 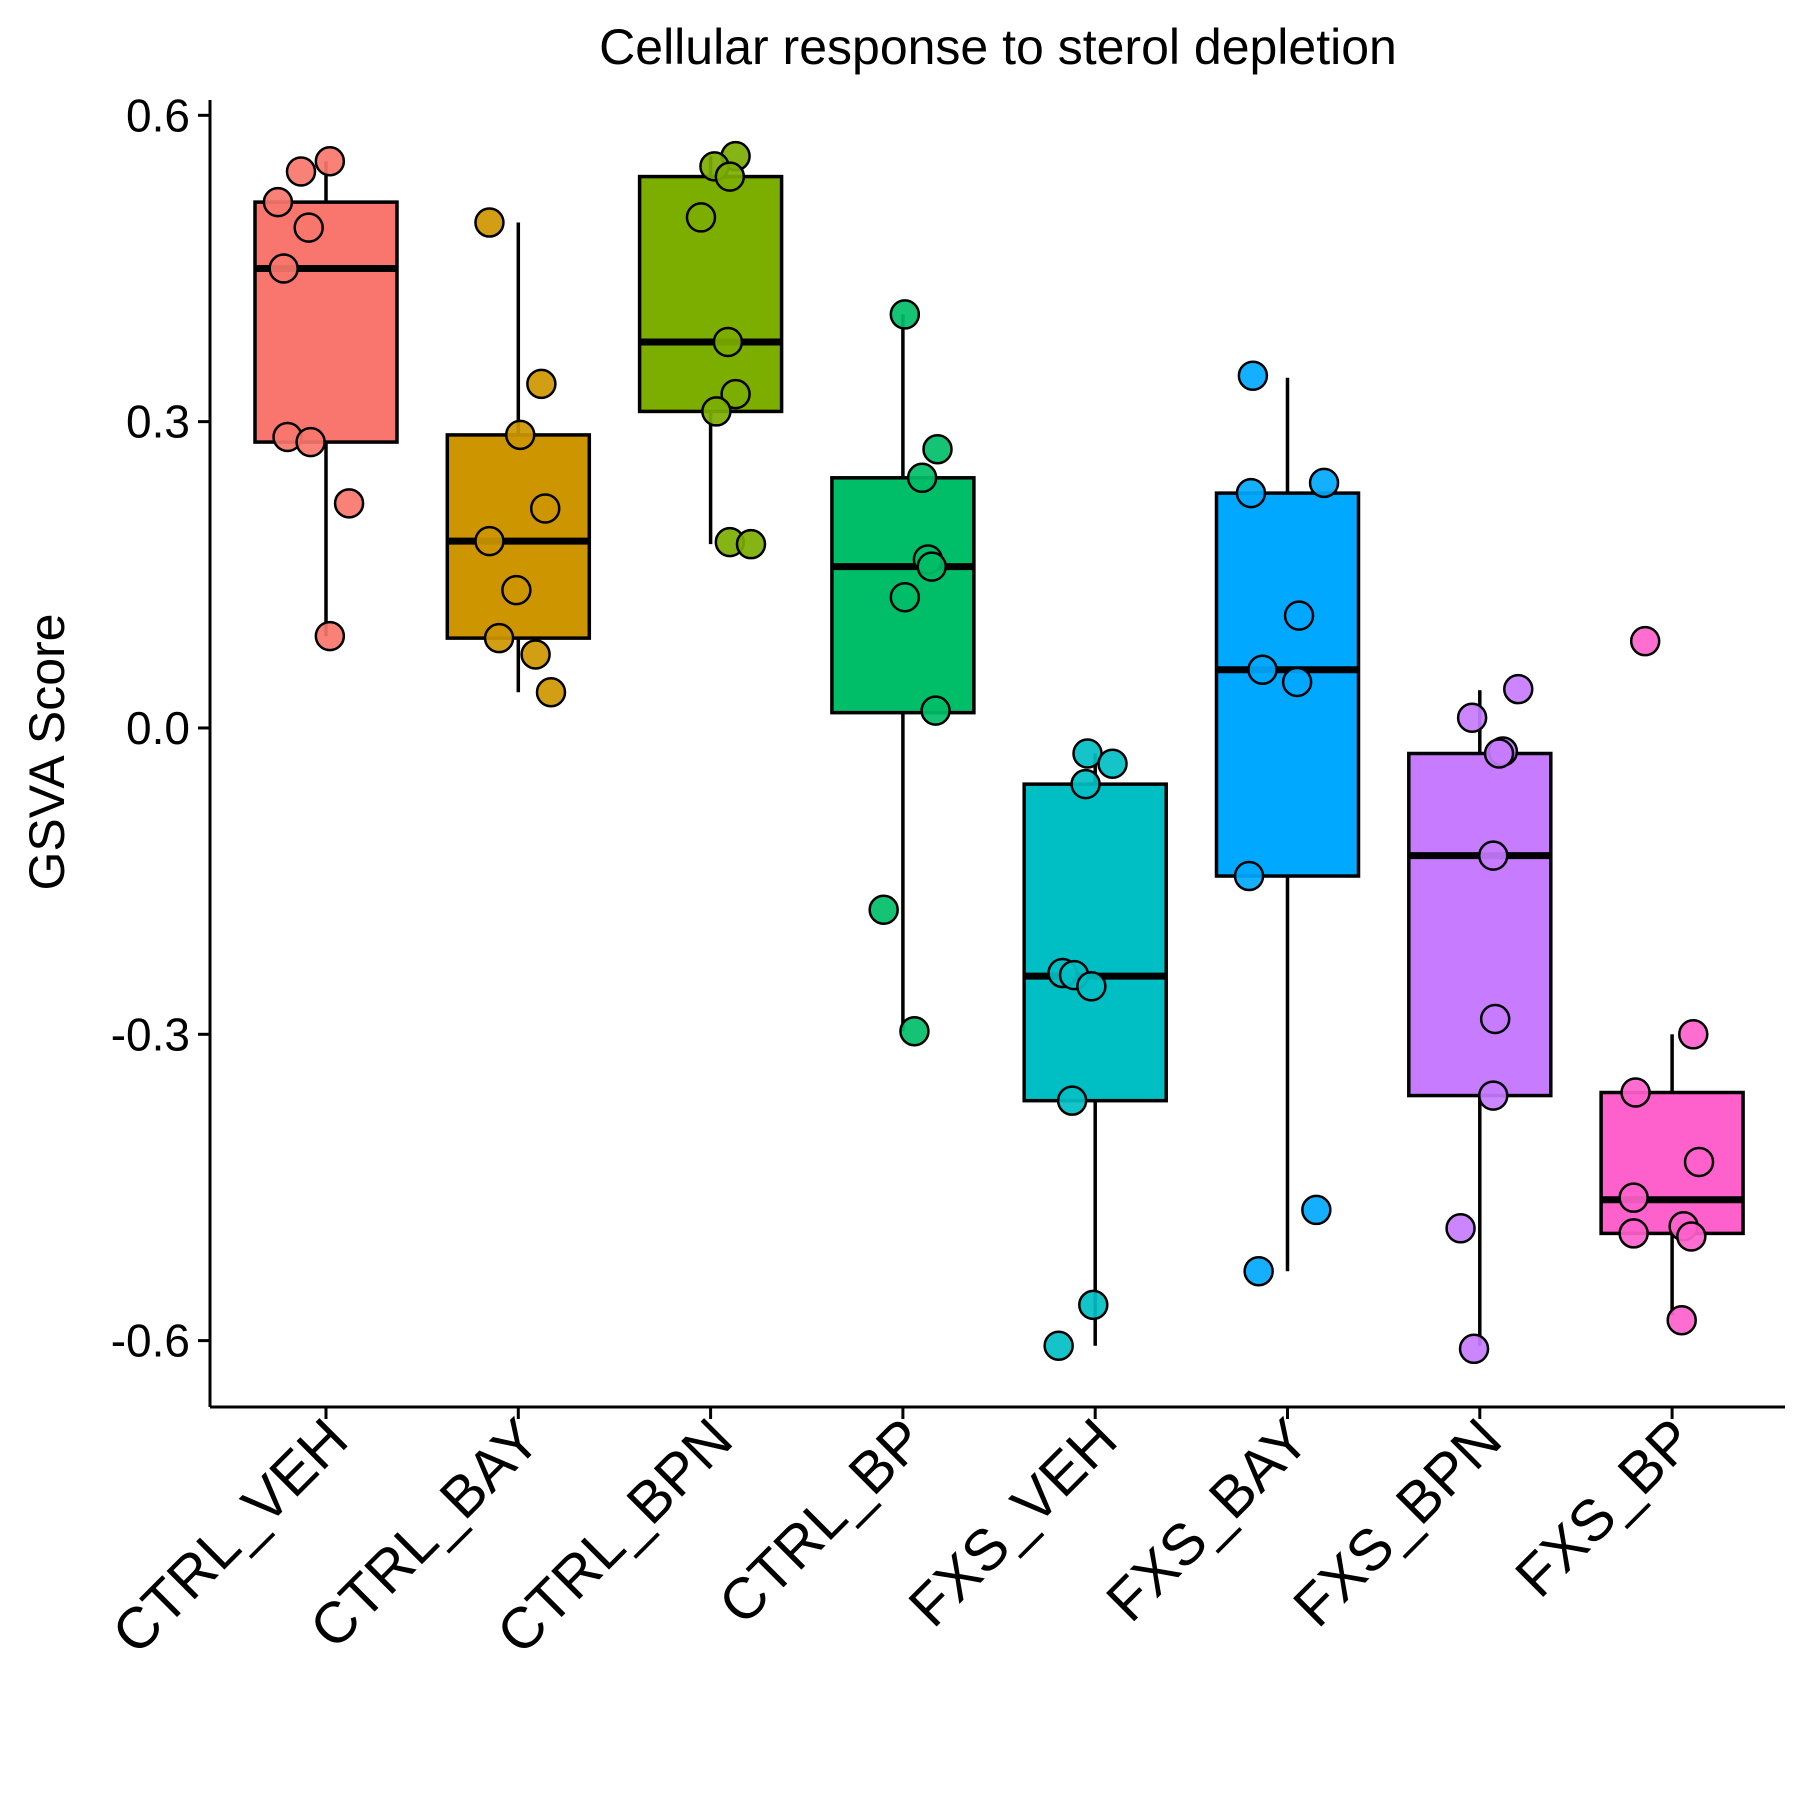 I want to click on y-tick-label: 0.0, so click(x=158, y=728).